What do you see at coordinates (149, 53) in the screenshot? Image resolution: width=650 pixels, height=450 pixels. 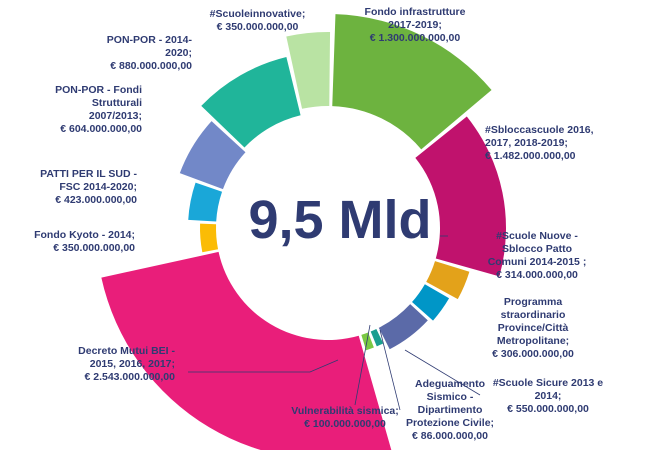 I see `slice-label-pon-por-2014-2020: PON-POR - 2014- 2020; € 880.000.000,00` at bounding box center [149, 53].